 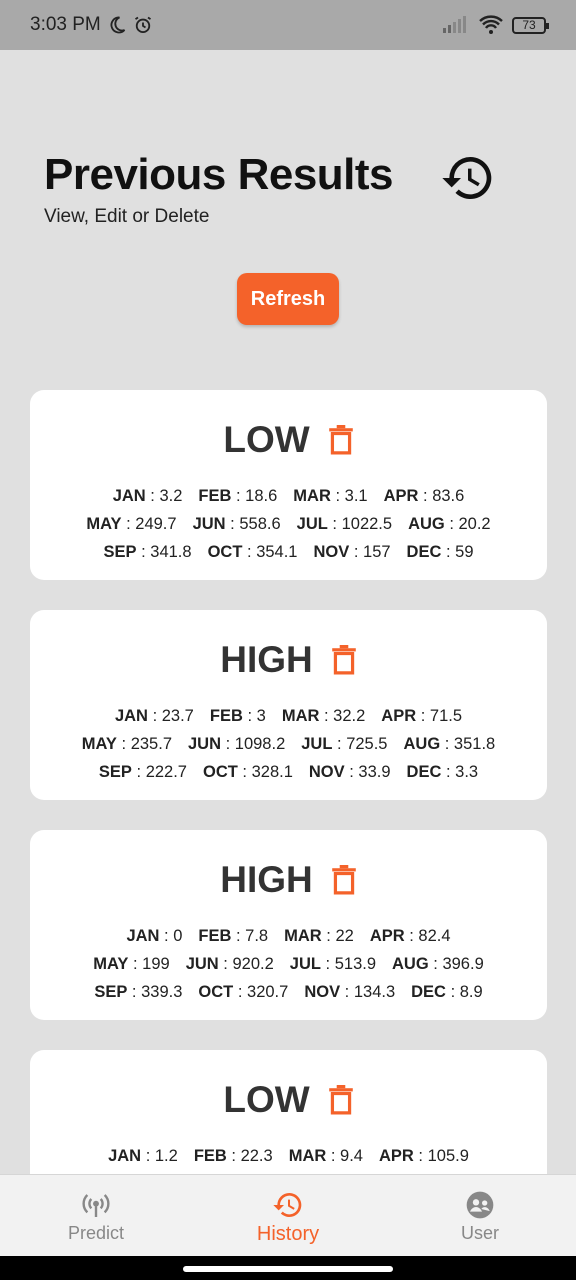 I want to click on rainfall-value: 396.9, so click(x=463, y=964).